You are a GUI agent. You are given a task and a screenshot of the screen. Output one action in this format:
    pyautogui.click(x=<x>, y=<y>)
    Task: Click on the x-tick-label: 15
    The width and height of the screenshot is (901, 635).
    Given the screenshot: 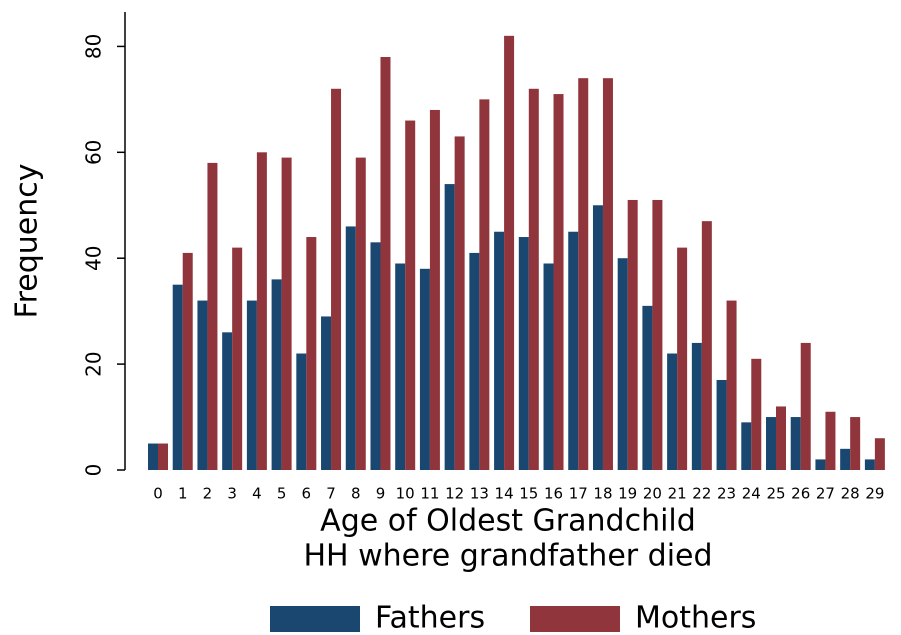 What is the action you would take?
    pyautogui.click(x=528, y=494)
    